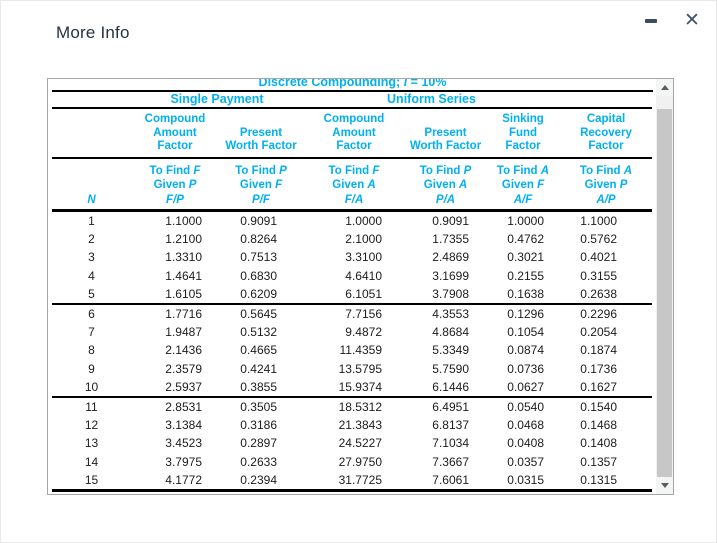 The image size is (717, 543). Describe the element at coordinates (525, 221) in the screenshot. I see `factor-value-cell: 1.0000` at that location.